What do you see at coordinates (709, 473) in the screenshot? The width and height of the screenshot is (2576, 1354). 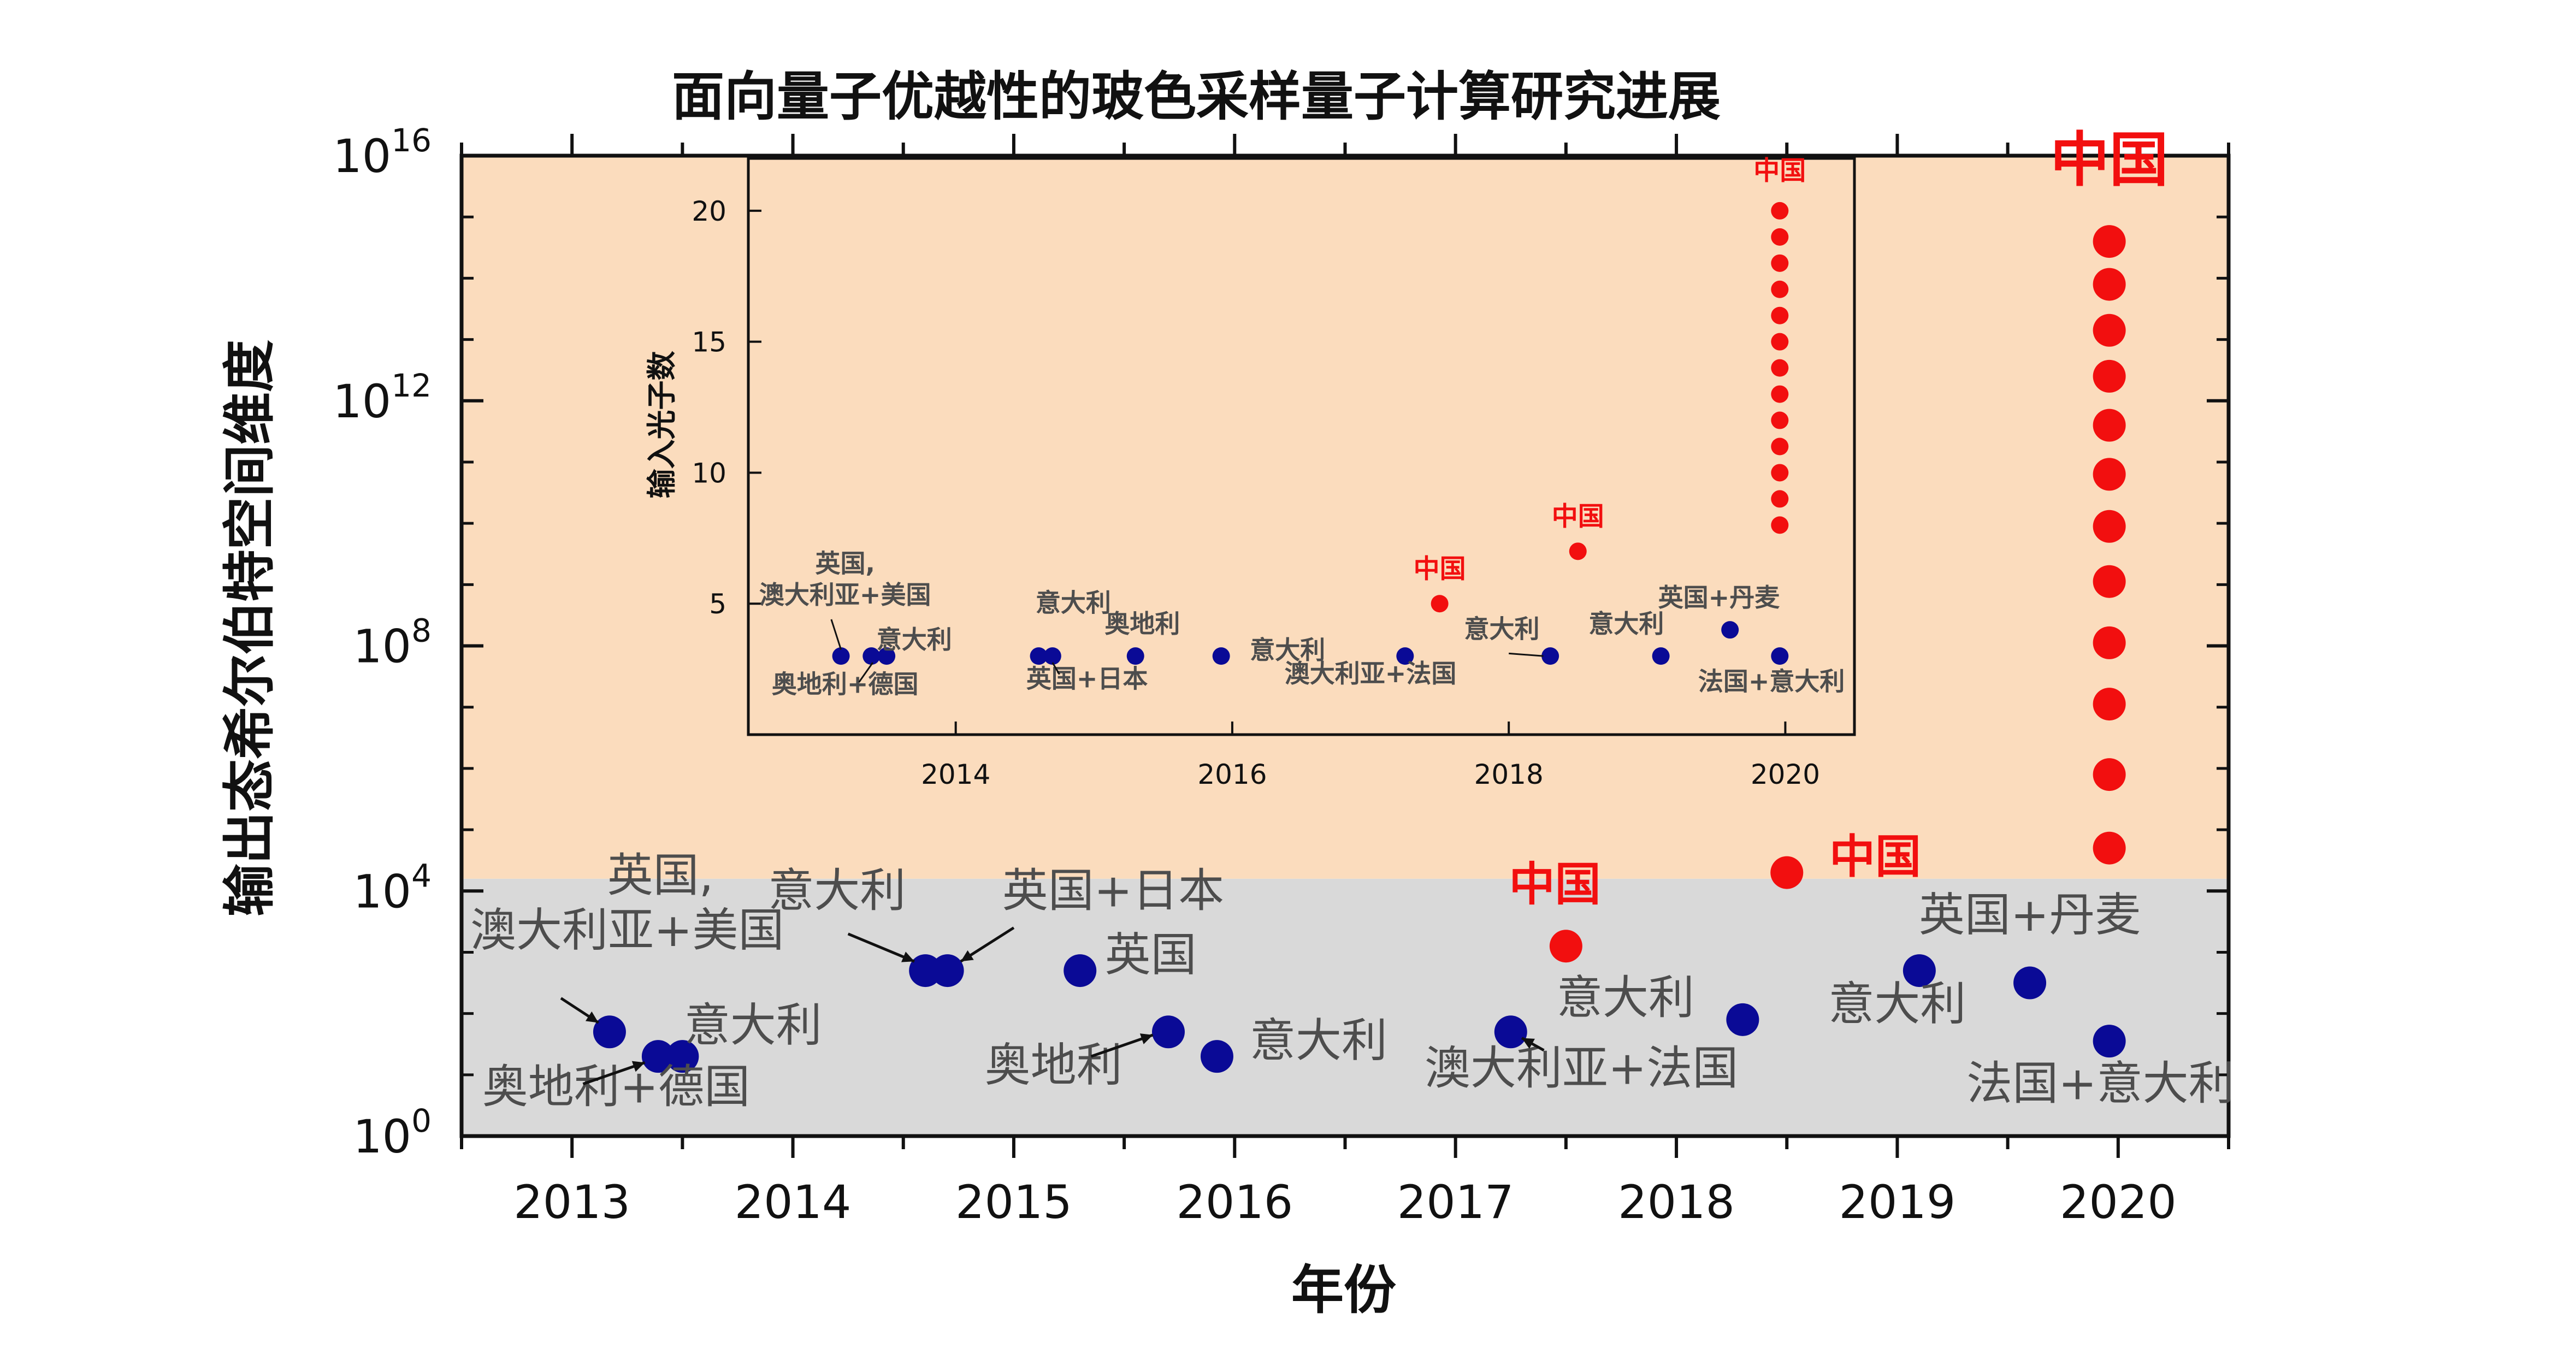 I see `inset-y-tick-label: 10` at bounding box center [709, 473].